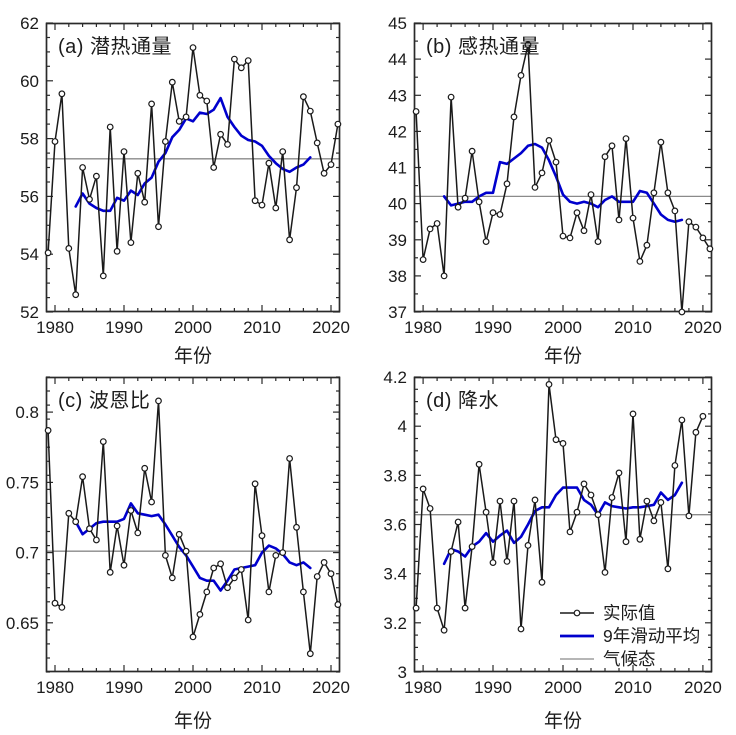 The width and height of the screenshot is (736, 735). I want to click on moving-avg-line-d, so click(563, 523).